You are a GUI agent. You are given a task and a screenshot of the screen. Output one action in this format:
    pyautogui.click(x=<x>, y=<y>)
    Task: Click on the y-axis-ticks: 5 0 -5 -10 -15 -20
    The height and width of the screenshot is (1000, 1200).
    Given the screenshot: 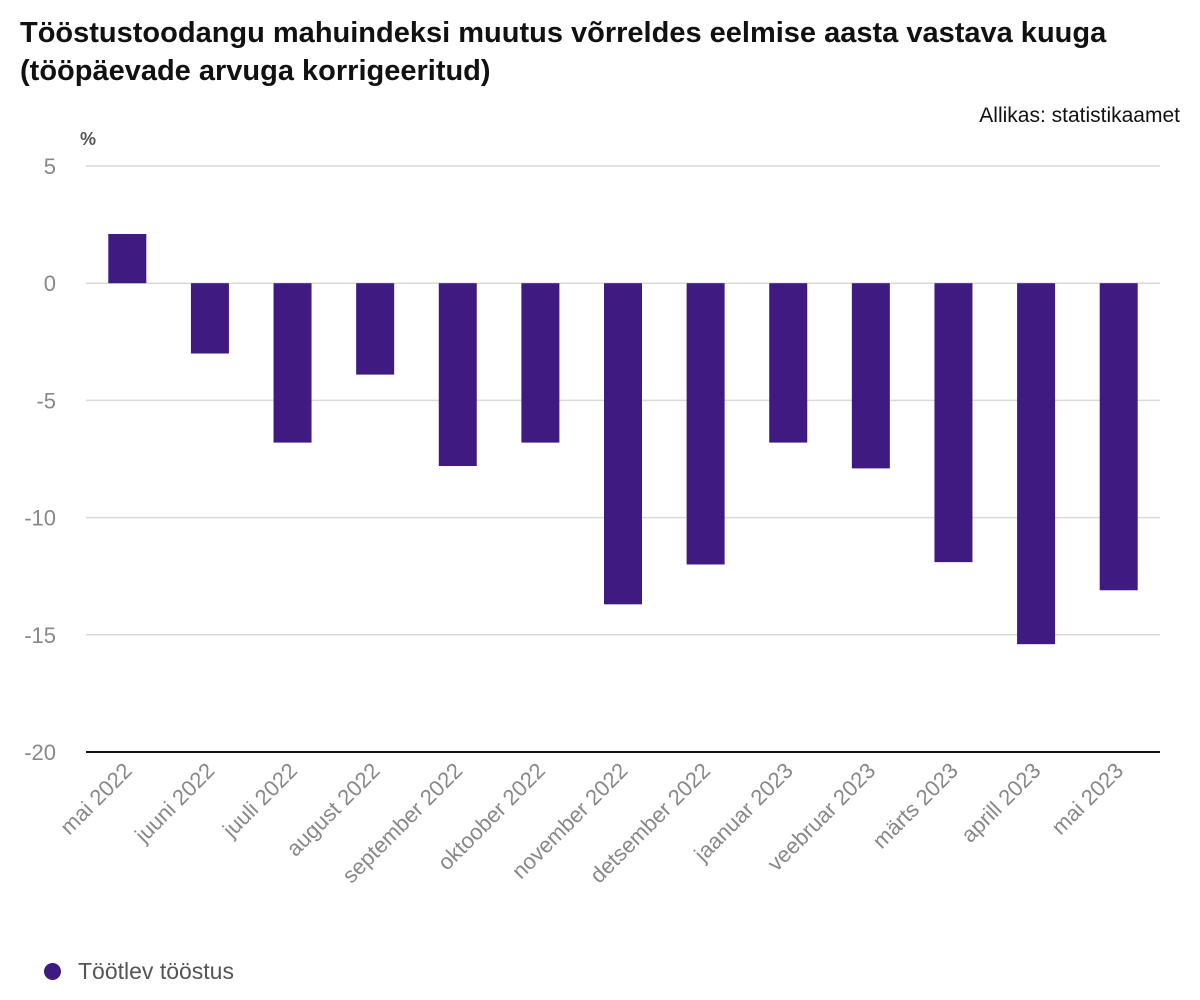 What is the action you would take?
    pyautogui.click(x=40, y=459)
    